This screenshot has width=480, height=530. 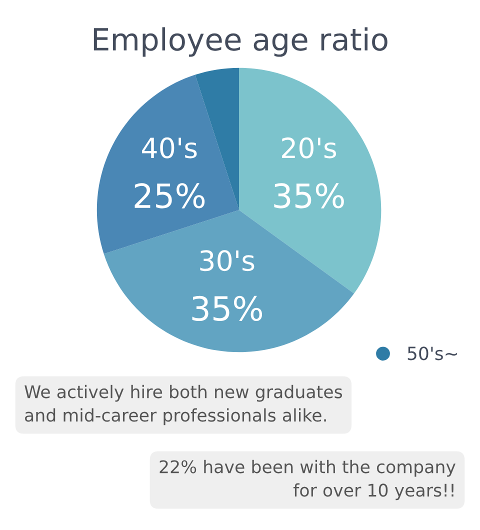 I want to click on pie-slice, so click(x=229, y=281).